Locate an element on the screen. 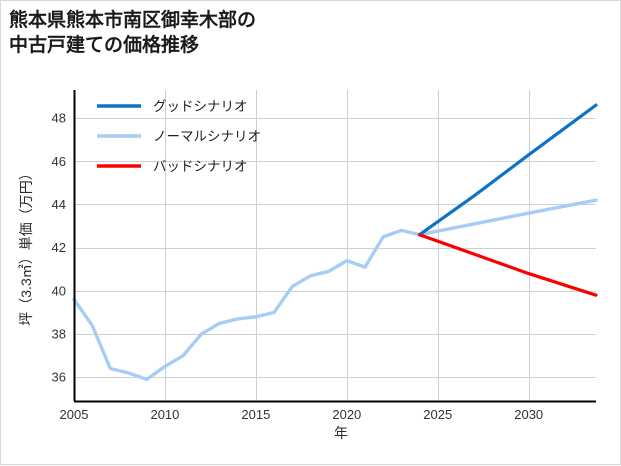 This screenshot has width=621, height=466. y-tick-label: 42 is located at coordinates (59, 247).